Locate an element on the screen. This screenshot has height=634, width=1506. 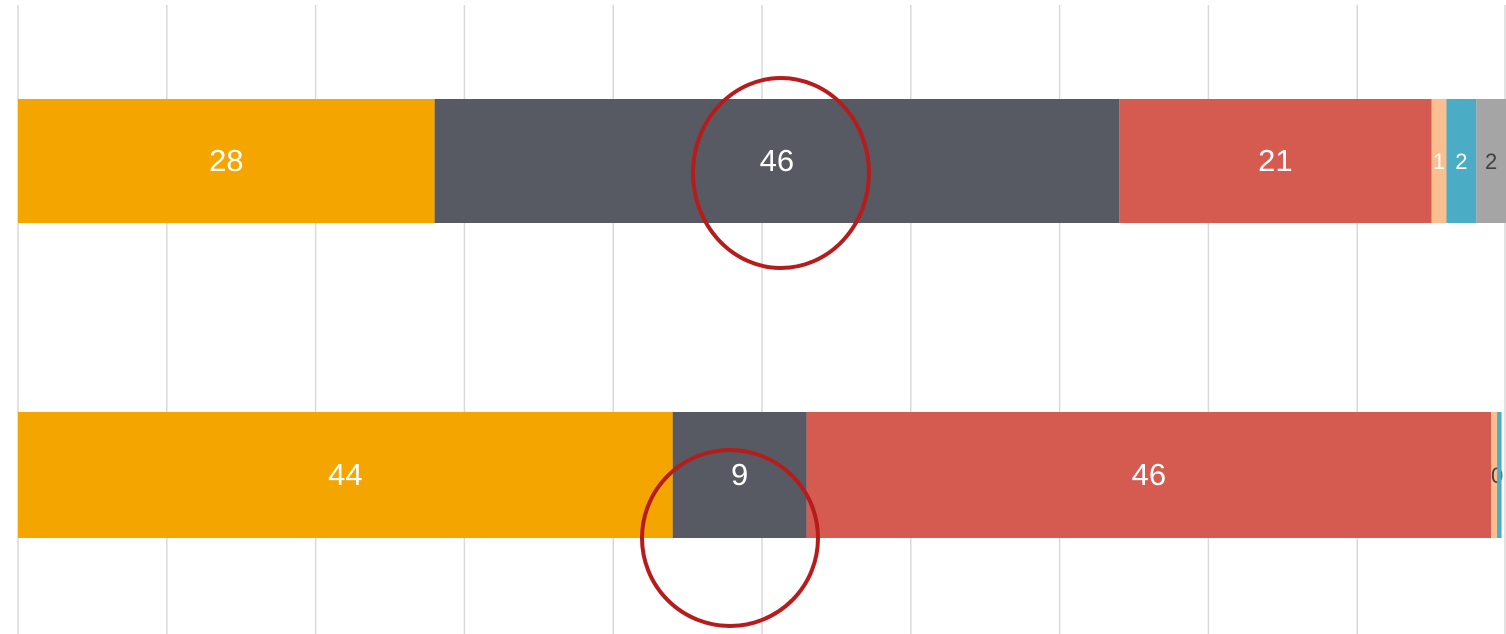
data-label: 9 is located at coordinates (739, 474).